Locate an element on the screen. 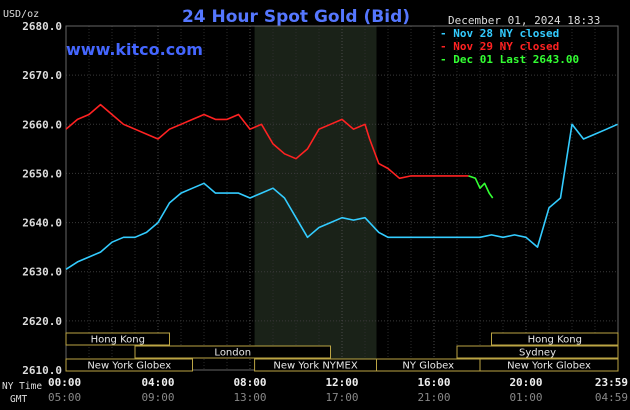 This screenshot has height=410, width=630. session-label-0: Hong Kong is located at coordinates (118, 340).